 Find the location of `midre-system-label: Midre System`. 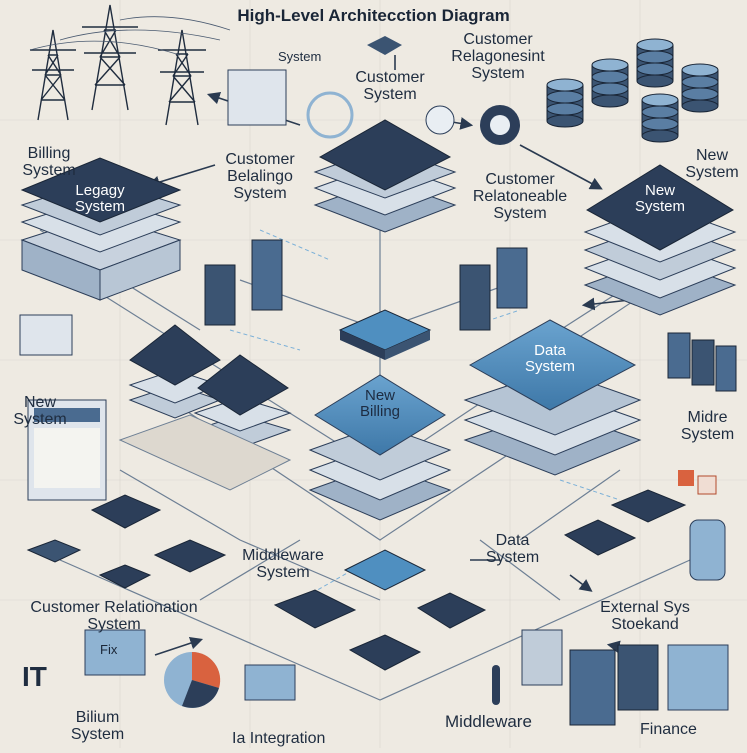

midre-system-label: Midre System is located at coordinates (707, 426).